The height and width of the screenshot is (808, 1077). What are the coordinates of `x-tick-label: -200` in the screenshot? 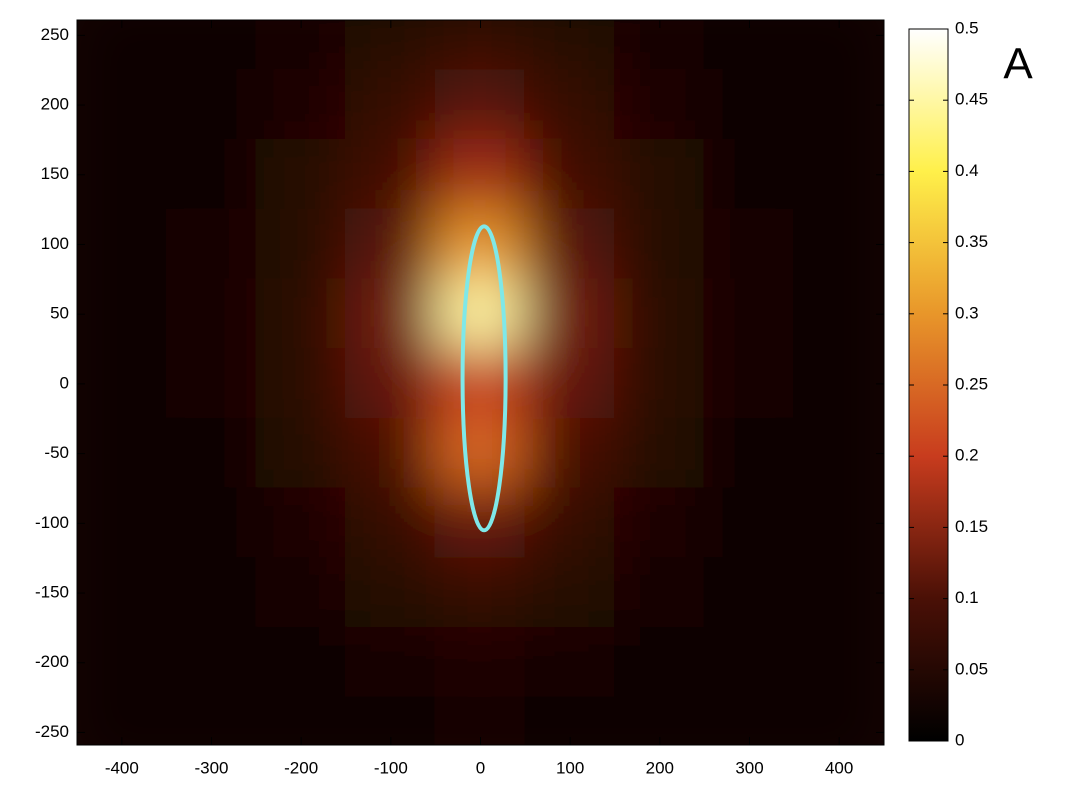 It's located at (301, 767).